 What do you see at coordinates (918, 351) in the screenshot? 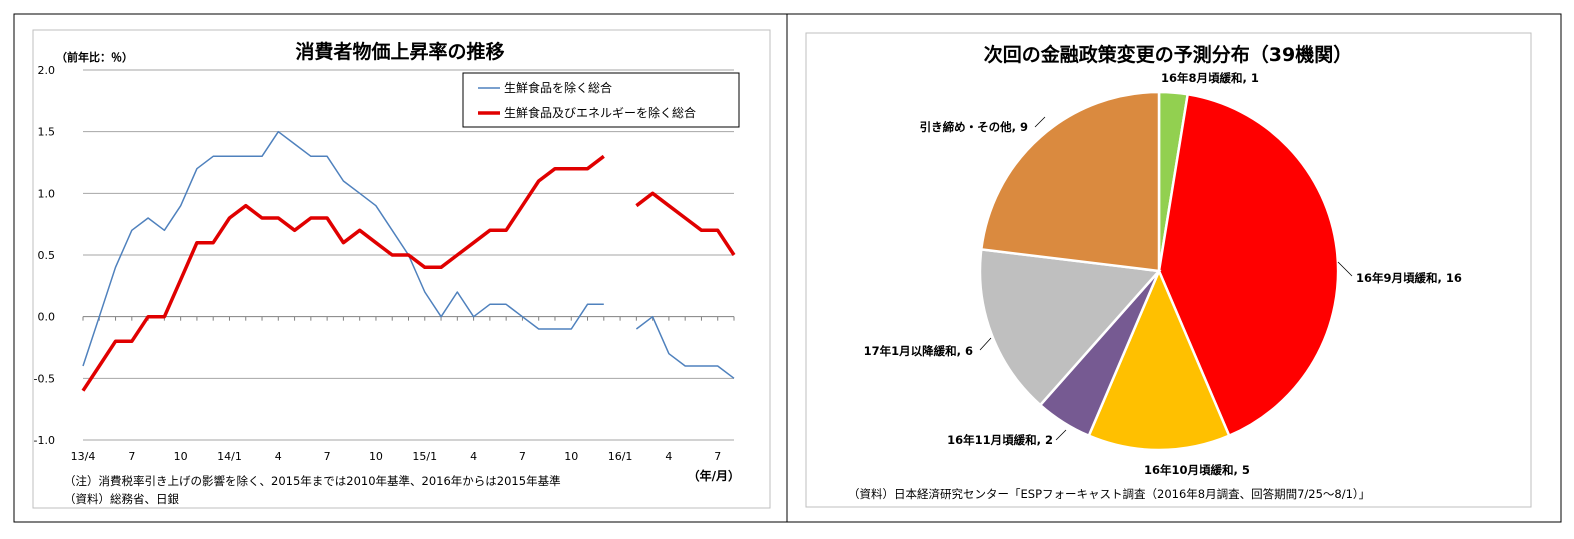
I see `pie-slice-label: 17年1月以降緩和, 6` at bounding box center [918, 351].